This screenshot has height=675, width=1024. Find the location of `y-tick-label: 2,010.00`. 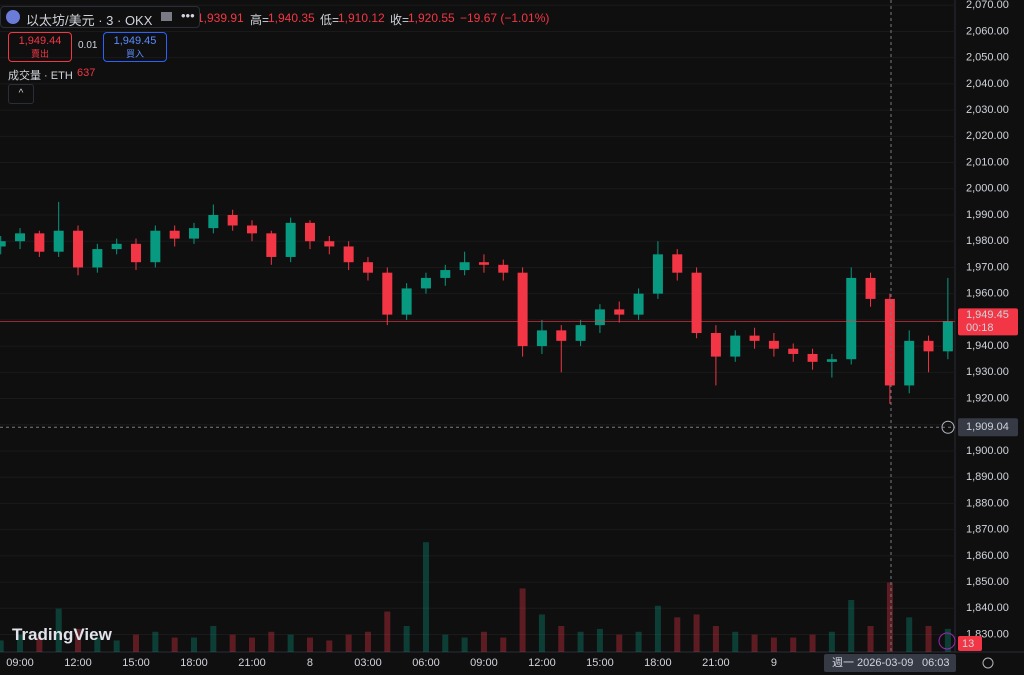

y-tick-label: 2,010.00 is located at coordinates (987, 162).